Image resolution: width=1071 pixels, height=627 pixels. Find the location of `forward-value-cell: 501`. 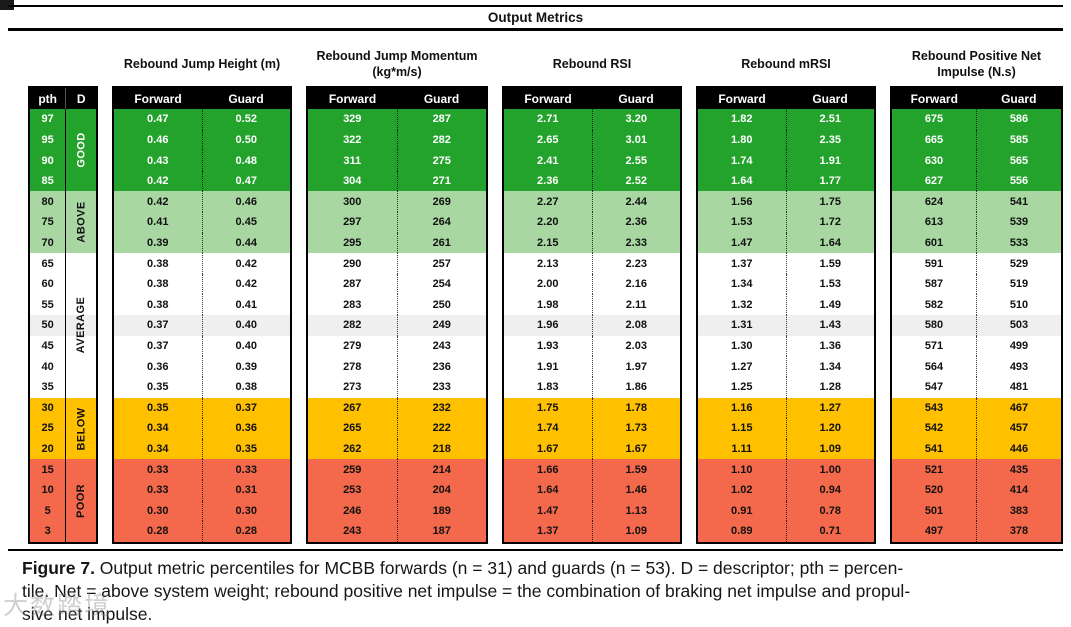

forward-value-cell: 501 is located at coordinates (934, 511).